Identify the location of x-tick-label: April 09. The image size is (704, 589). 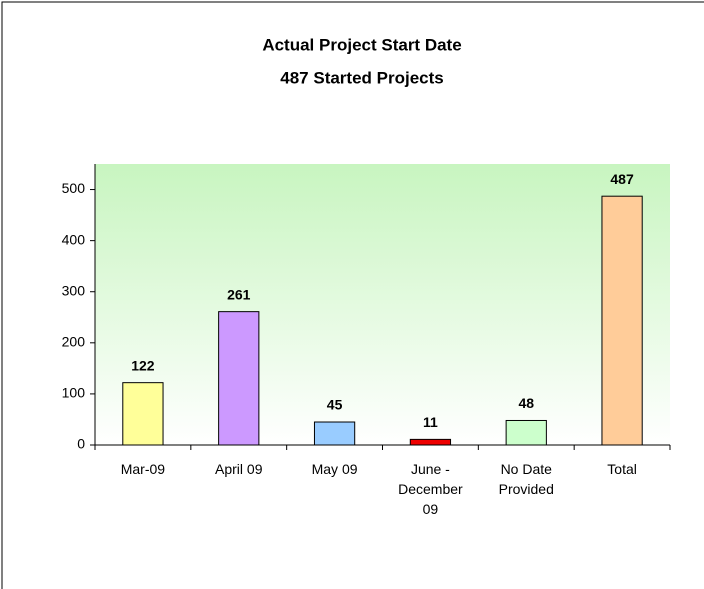
(239, 469).